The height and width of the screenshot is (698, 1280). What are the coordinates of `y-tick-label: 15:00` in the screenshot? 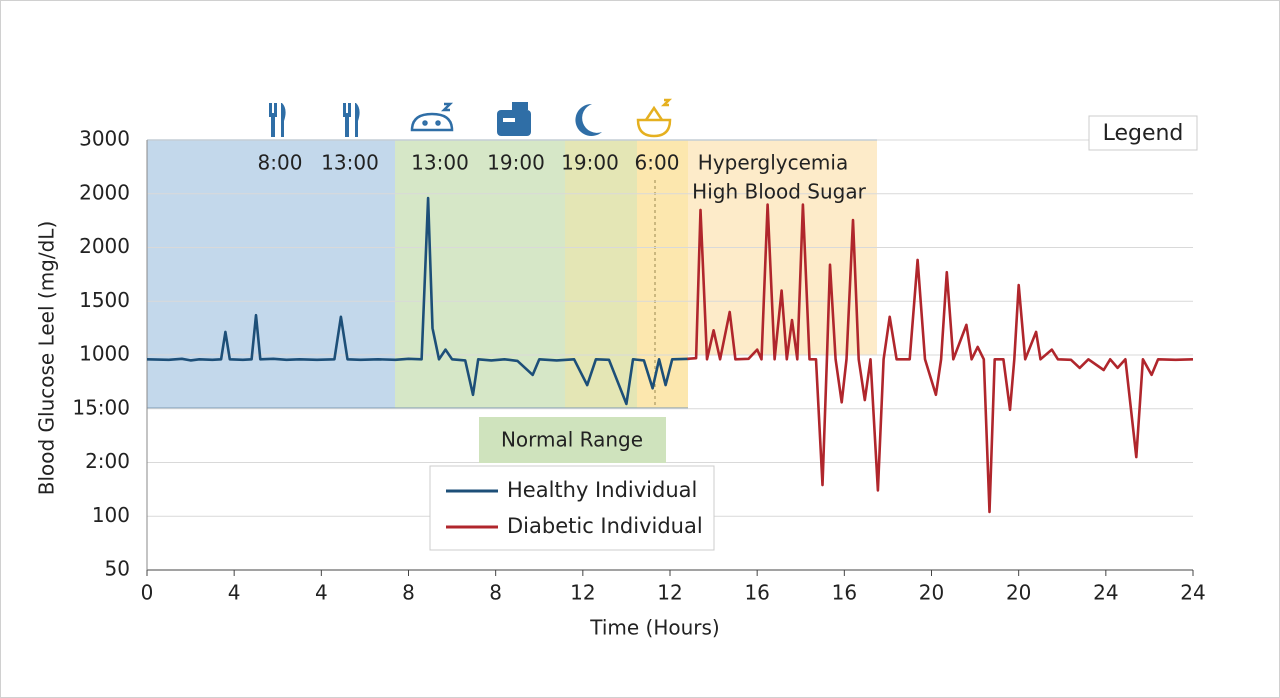 It's located at (101, 407).